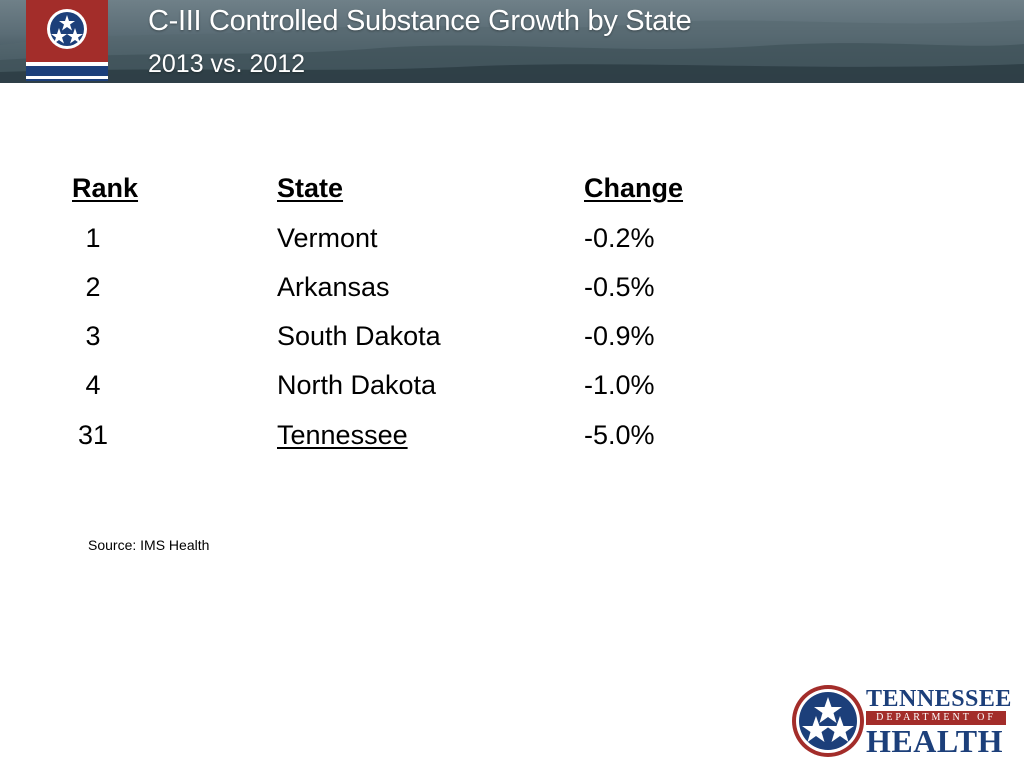 The image size is (1024, 768). I want to click on tennessee-flag-icon, so click(67, 39).